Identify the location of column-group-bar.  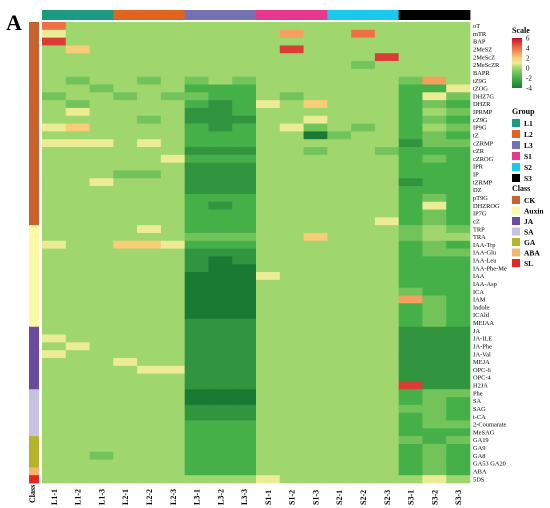
(256, 15).